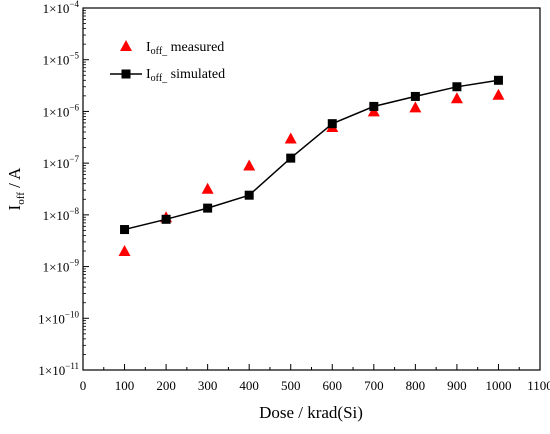 This screenshot has height=434, width=550. Describe the element at coordinates (333, 385) in the screenshot. I see `x-tick-label: 600` at that location.